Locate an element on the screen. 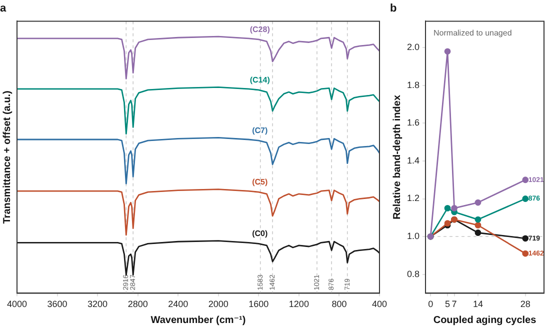  series-label: (C0) is located at coordinates (260, 233).